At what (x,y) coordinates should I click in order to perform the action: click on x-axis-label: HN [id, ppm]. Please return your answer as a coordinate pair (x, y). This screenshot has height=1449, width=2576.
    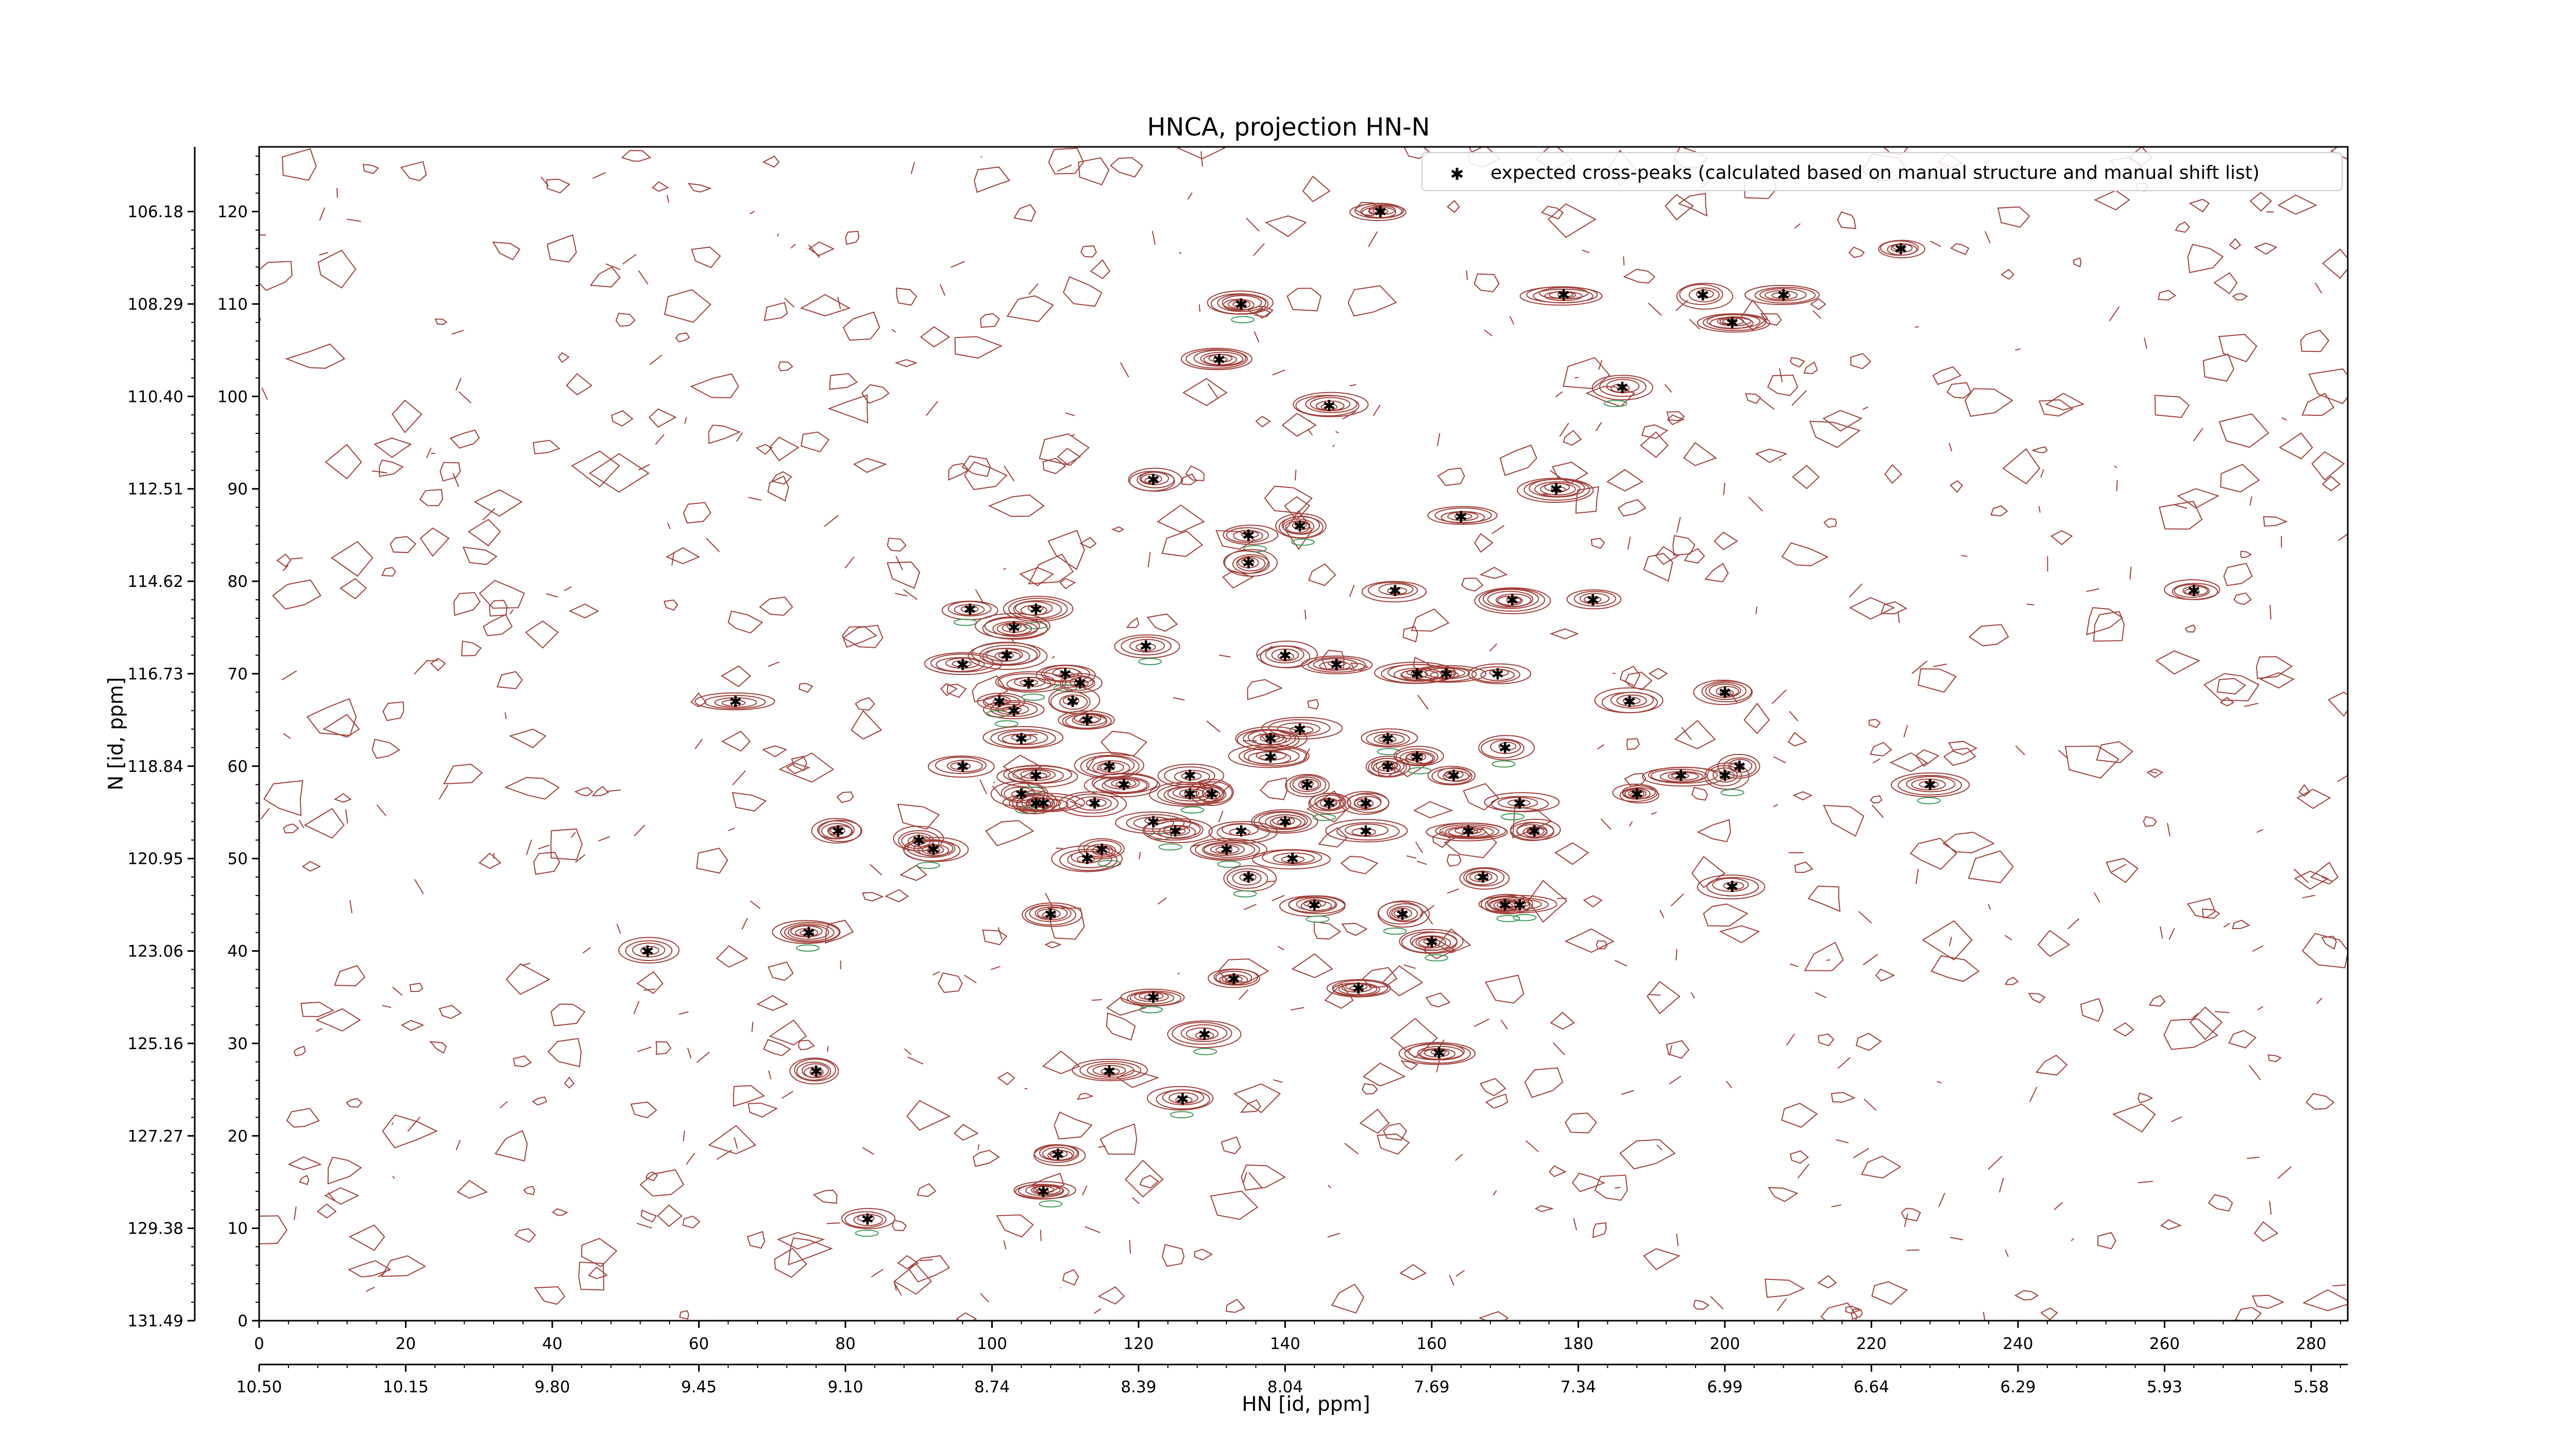
    Looking at the image, I should click on (1306, 1404).